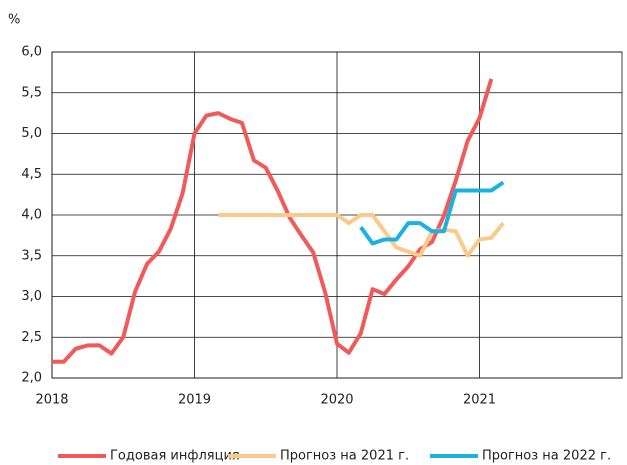 Image resolution: width=627 pixels, height=465 pixels. Describe the element at coordinates (31, 337) in the screenshot. I see `y-tick-label: 2,5` at that location.